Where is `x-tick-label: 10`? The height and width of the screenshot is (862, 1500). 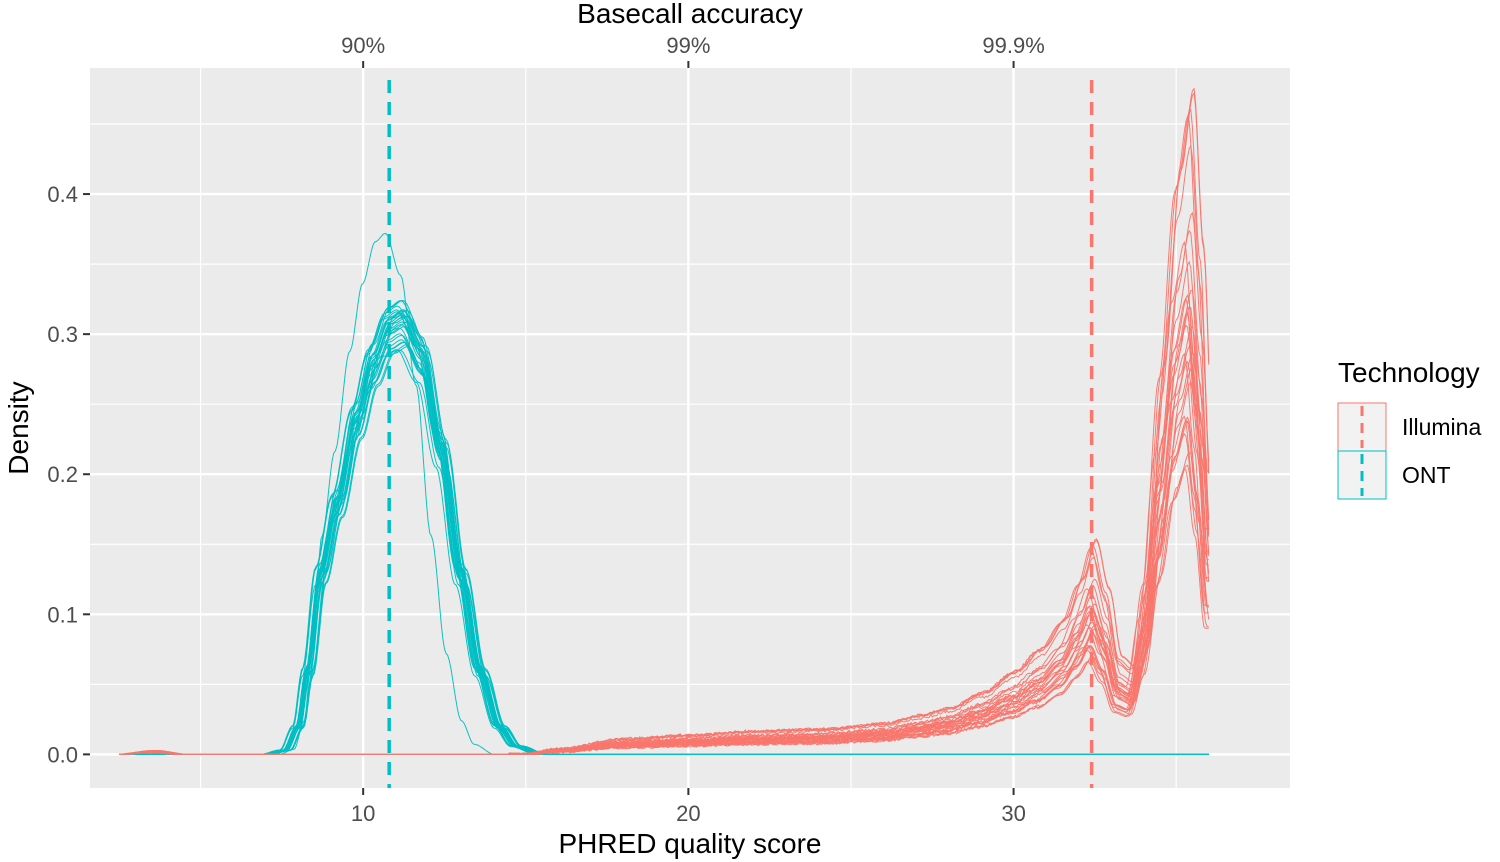
x-tick-label: 10 is located at coordinates (363, 813).